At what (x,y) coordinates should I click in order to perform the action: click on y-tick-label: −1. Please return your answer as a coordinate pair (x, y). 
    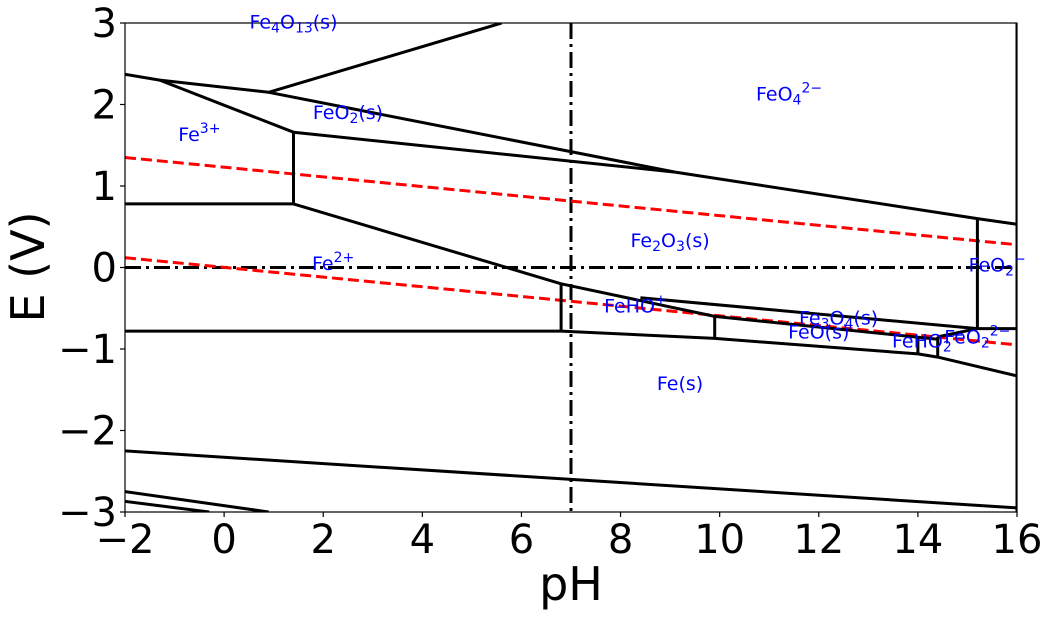
    Looking at the image, I should click on (87, 350).